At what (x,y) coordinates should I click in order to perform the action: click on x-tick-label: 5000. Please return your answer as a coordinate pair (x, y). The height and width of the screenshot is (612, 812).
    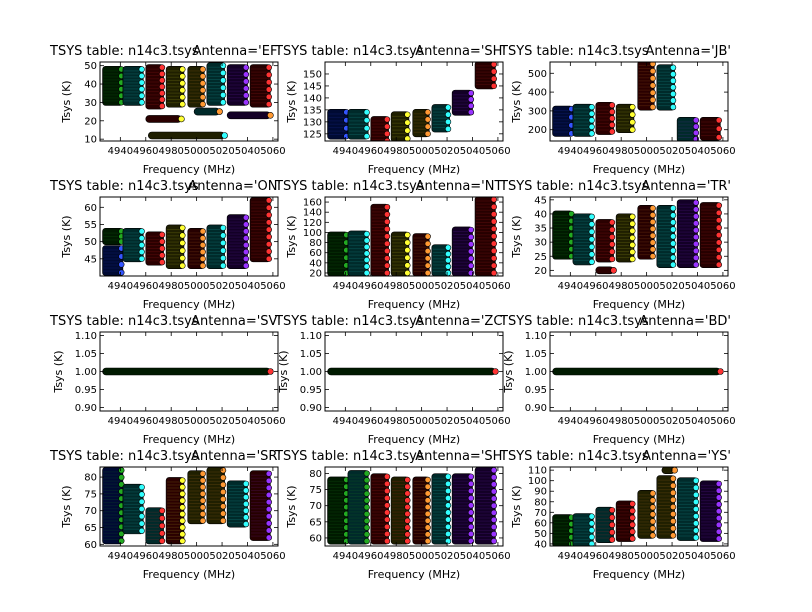
    Looking at the image, I should click on (646, 556).